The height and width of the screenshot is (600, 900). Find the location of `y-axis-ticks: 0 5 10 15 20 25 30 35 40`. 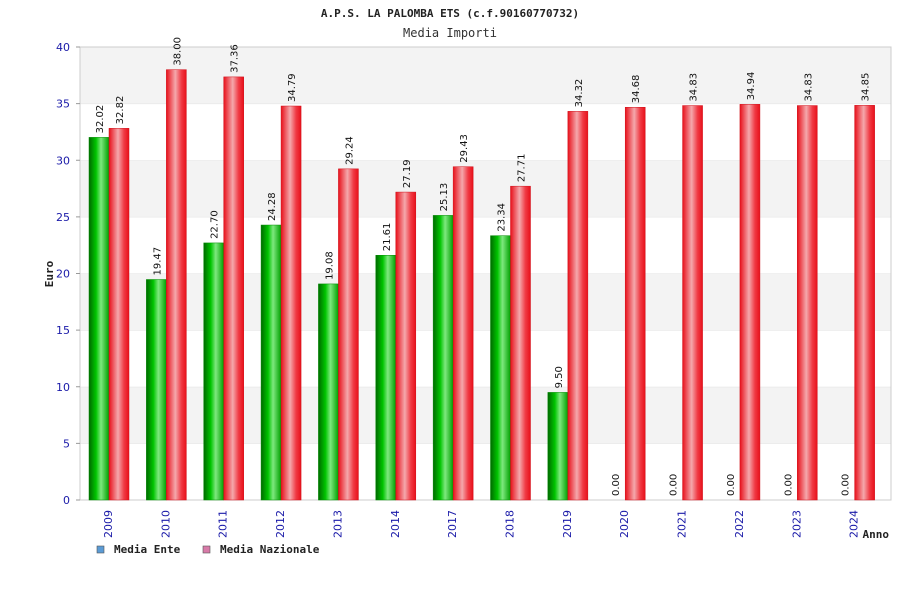

y-axis-ticks: 0 5 10 15 20 25 30 35 40 is located at coordinates (68, 274).